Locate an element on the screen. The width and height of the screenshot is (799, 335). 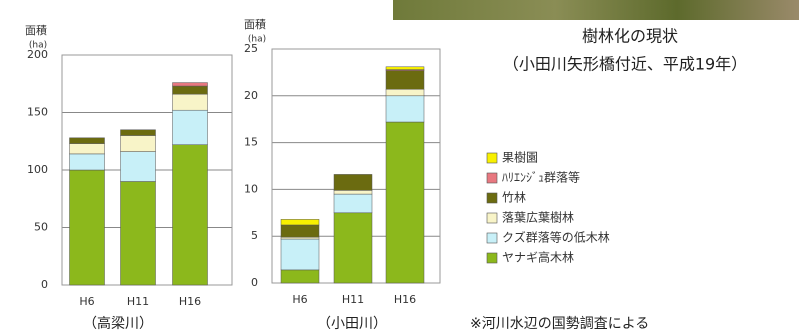
caption-location: （小田川矢形橋付近、平成19年） is located at coordinates (625, 64).